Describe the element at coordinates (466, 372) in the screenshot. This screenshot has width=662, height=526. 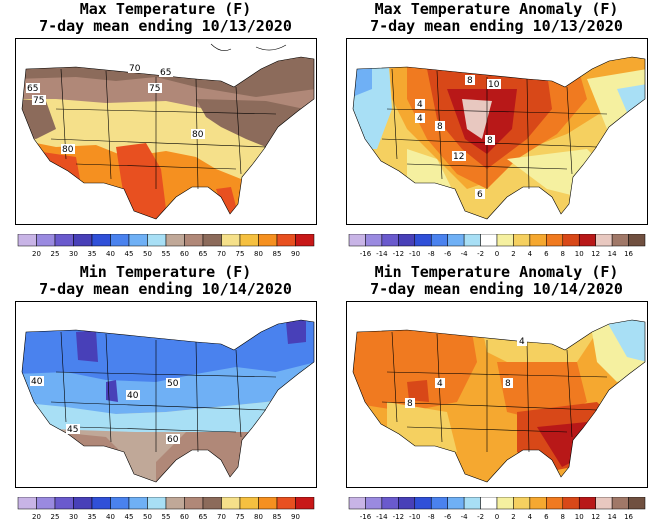
I see `contour-labels: 4 4 8 8` at that location.